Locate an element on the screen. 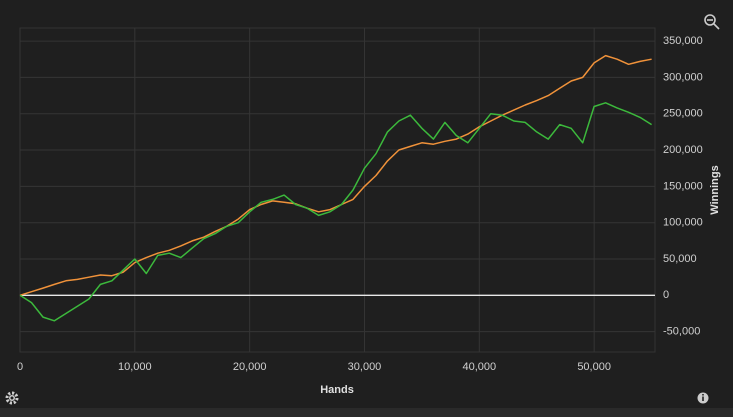  y-tick-label: 250,000 is located at coordinates (683, 114).